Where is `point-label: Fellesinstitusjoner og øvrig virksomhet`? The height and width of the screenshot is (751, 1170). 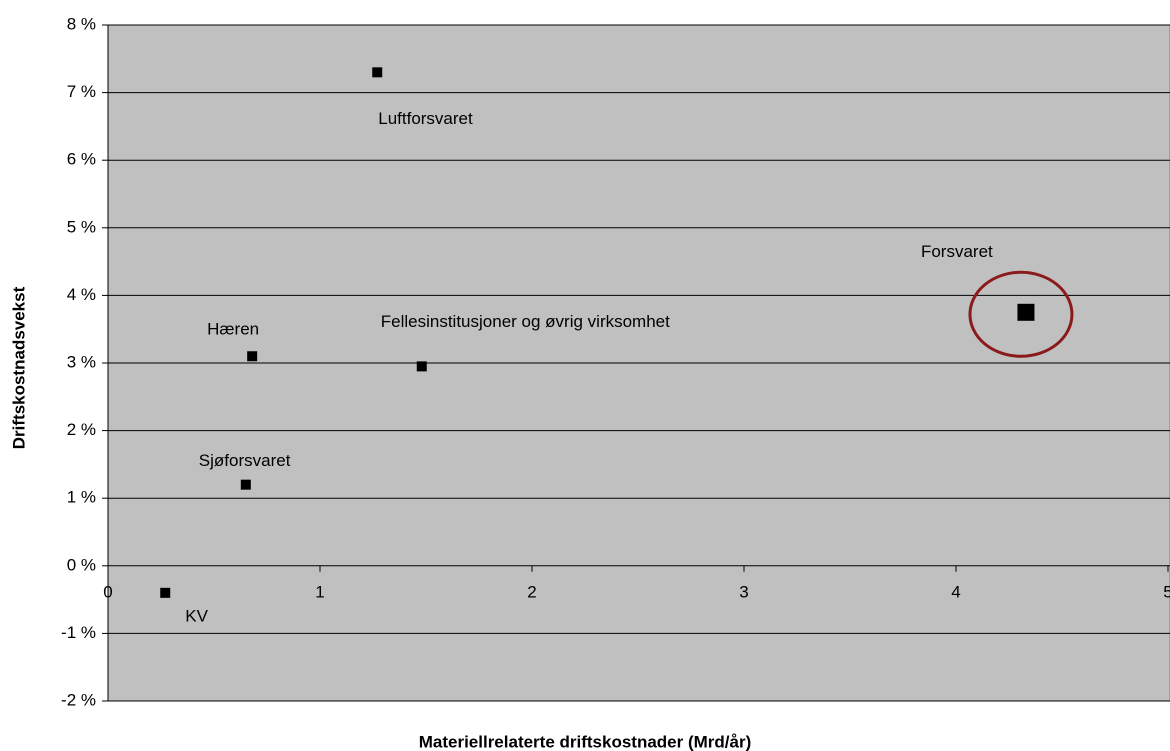 point-label: Fellesinstitusjoner og øvrig virksomhet is located at coordinates (525, 321).